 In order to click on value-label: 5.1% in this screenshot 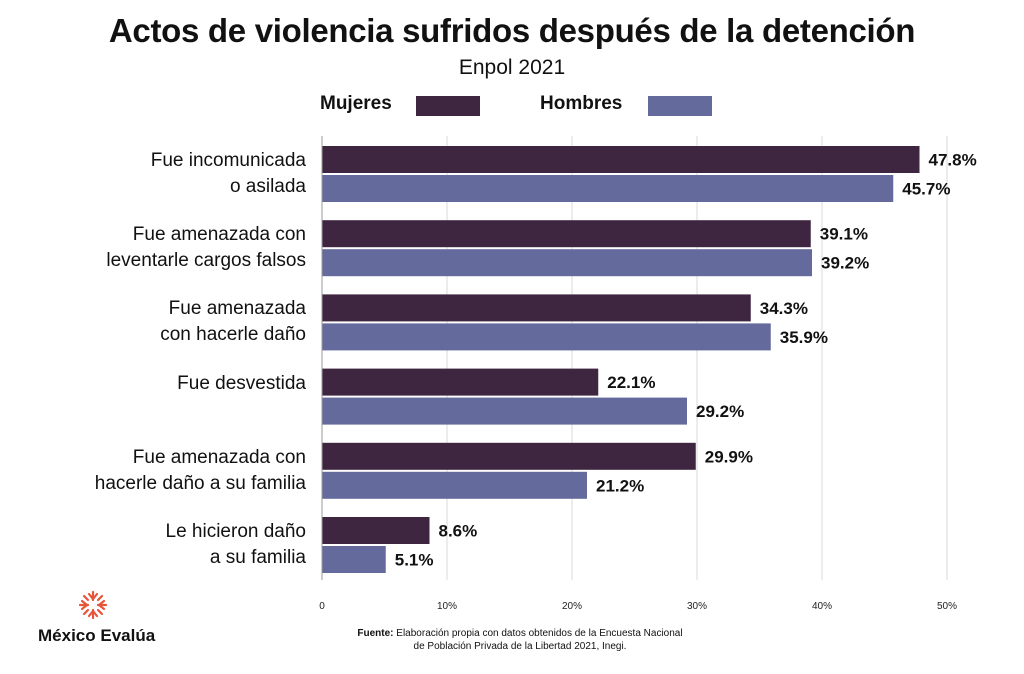, I will do `click(414, 560)`.